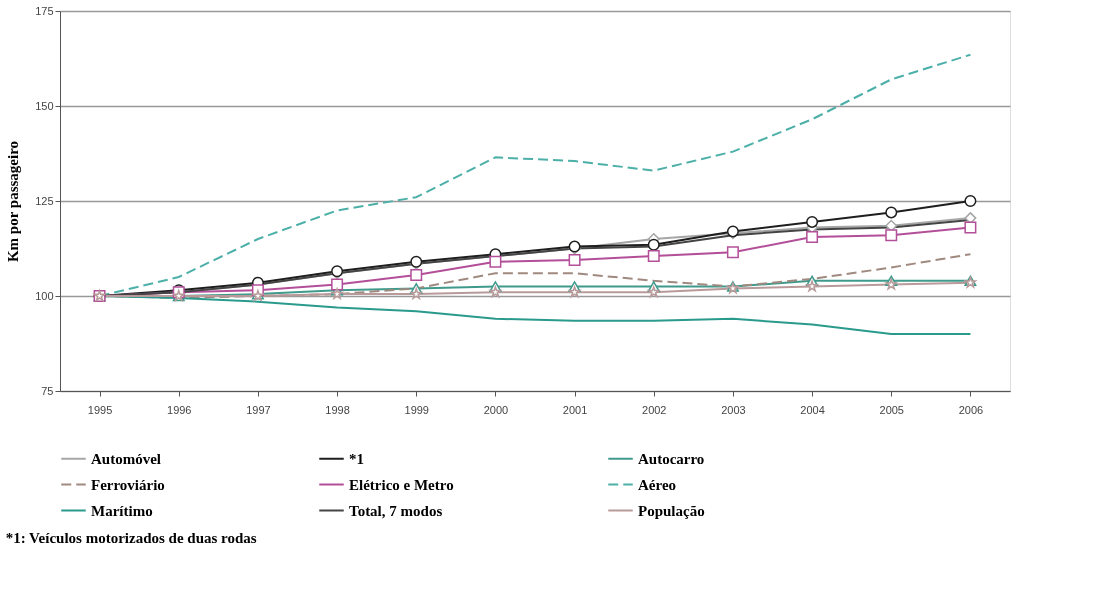  I want to click on x-tick-label: 2005, so click(891, 409).